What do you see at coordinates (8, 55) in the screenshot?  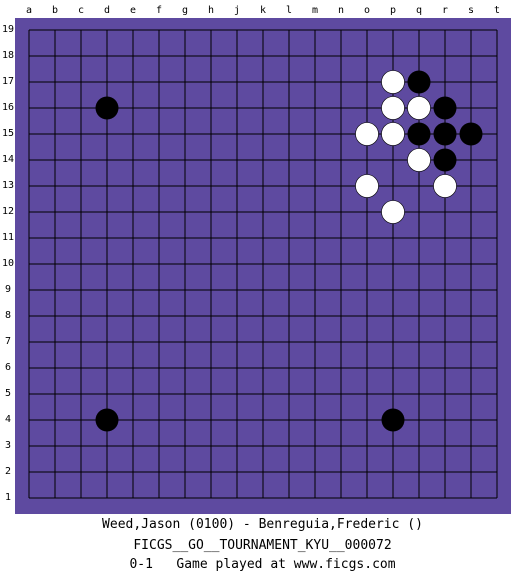 I see `row-label-18: 18` at bounding box center [8, 55].